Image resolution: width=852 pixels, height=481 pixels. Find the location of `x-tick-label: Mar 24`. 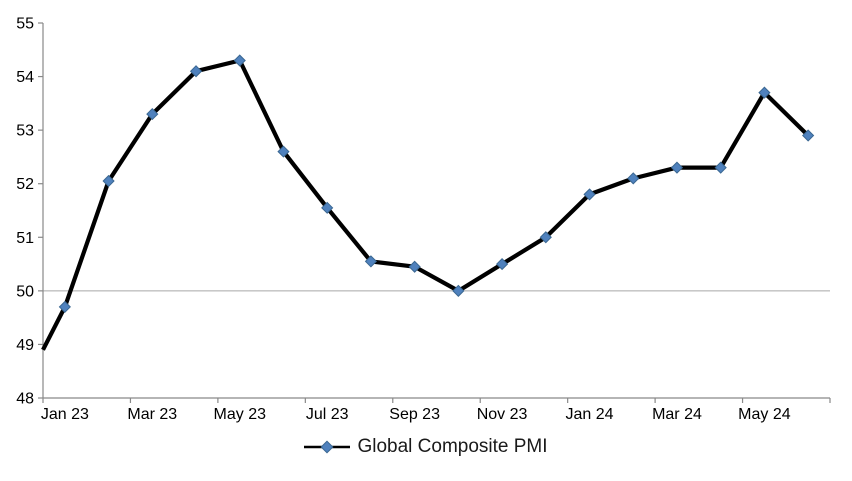

x-tick-label: Mar 24 is located at coordinates (677, 414).